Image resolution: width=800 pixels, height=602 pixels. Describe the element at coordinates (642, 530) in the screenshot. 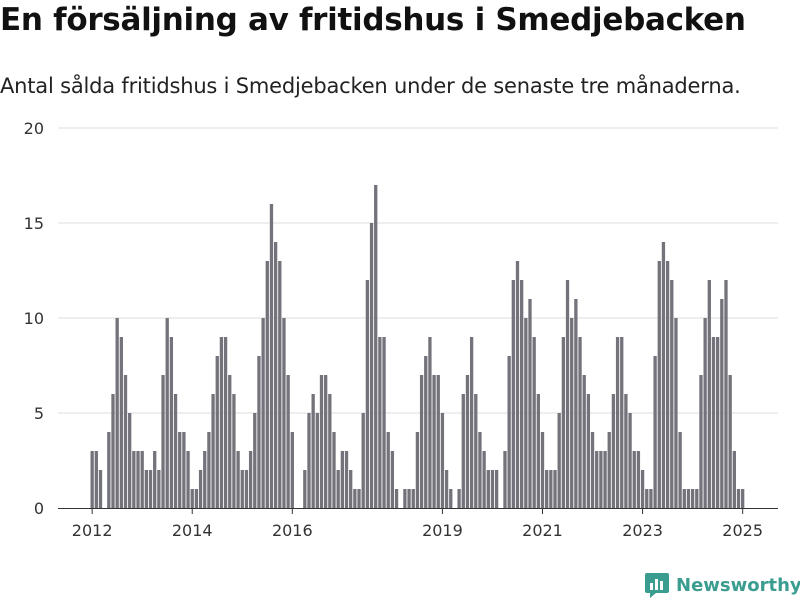

I see `x-tick-label: 2023` at that location.